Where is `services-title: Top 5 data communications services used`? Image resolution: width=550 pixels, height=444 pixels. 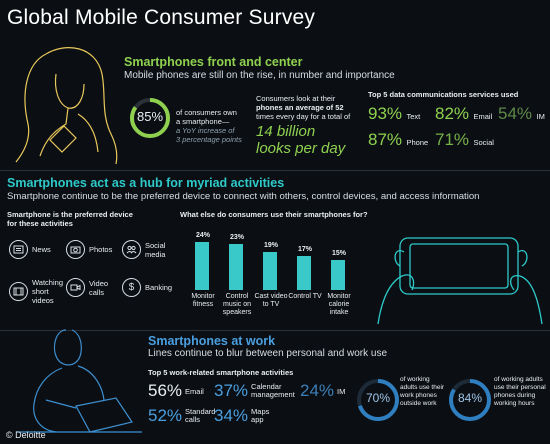 services-title: Top 5 data communications services used is located at coordinates (443, 94).